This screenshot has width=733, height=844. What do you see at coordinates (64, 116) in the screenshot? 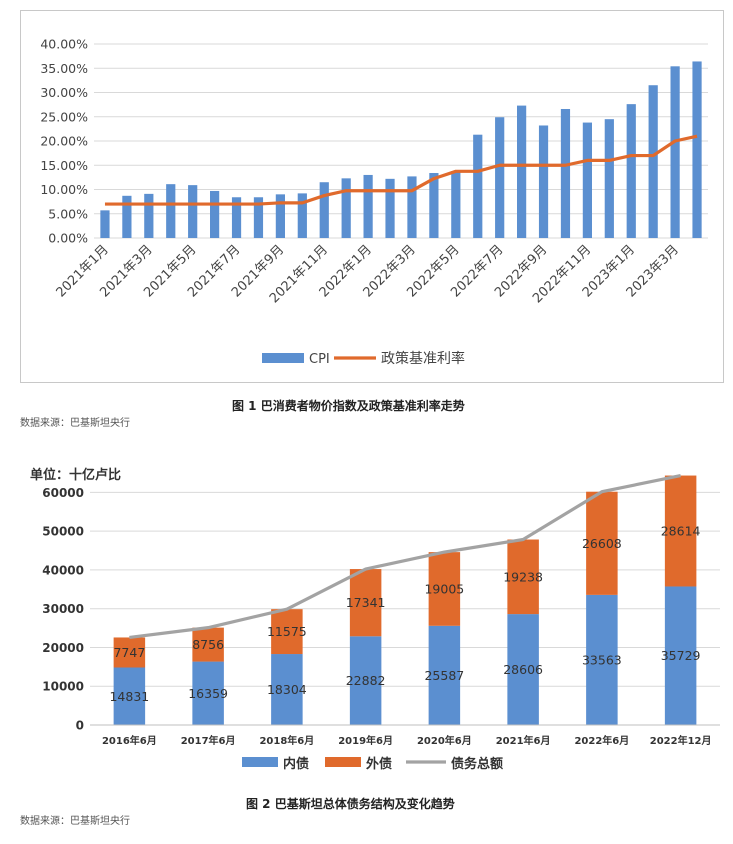
I see `chart1-y-tick-label: 25.00%` at bounding box center [64, 116].